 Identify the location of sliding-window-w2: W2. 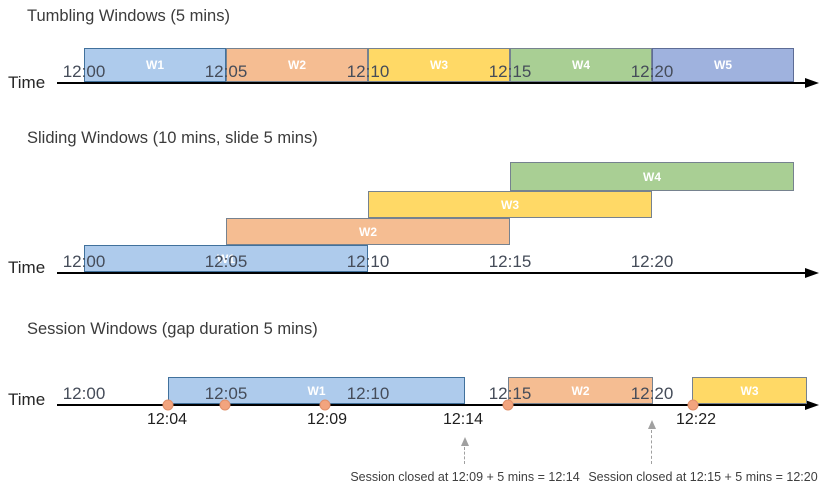
(368, 231).